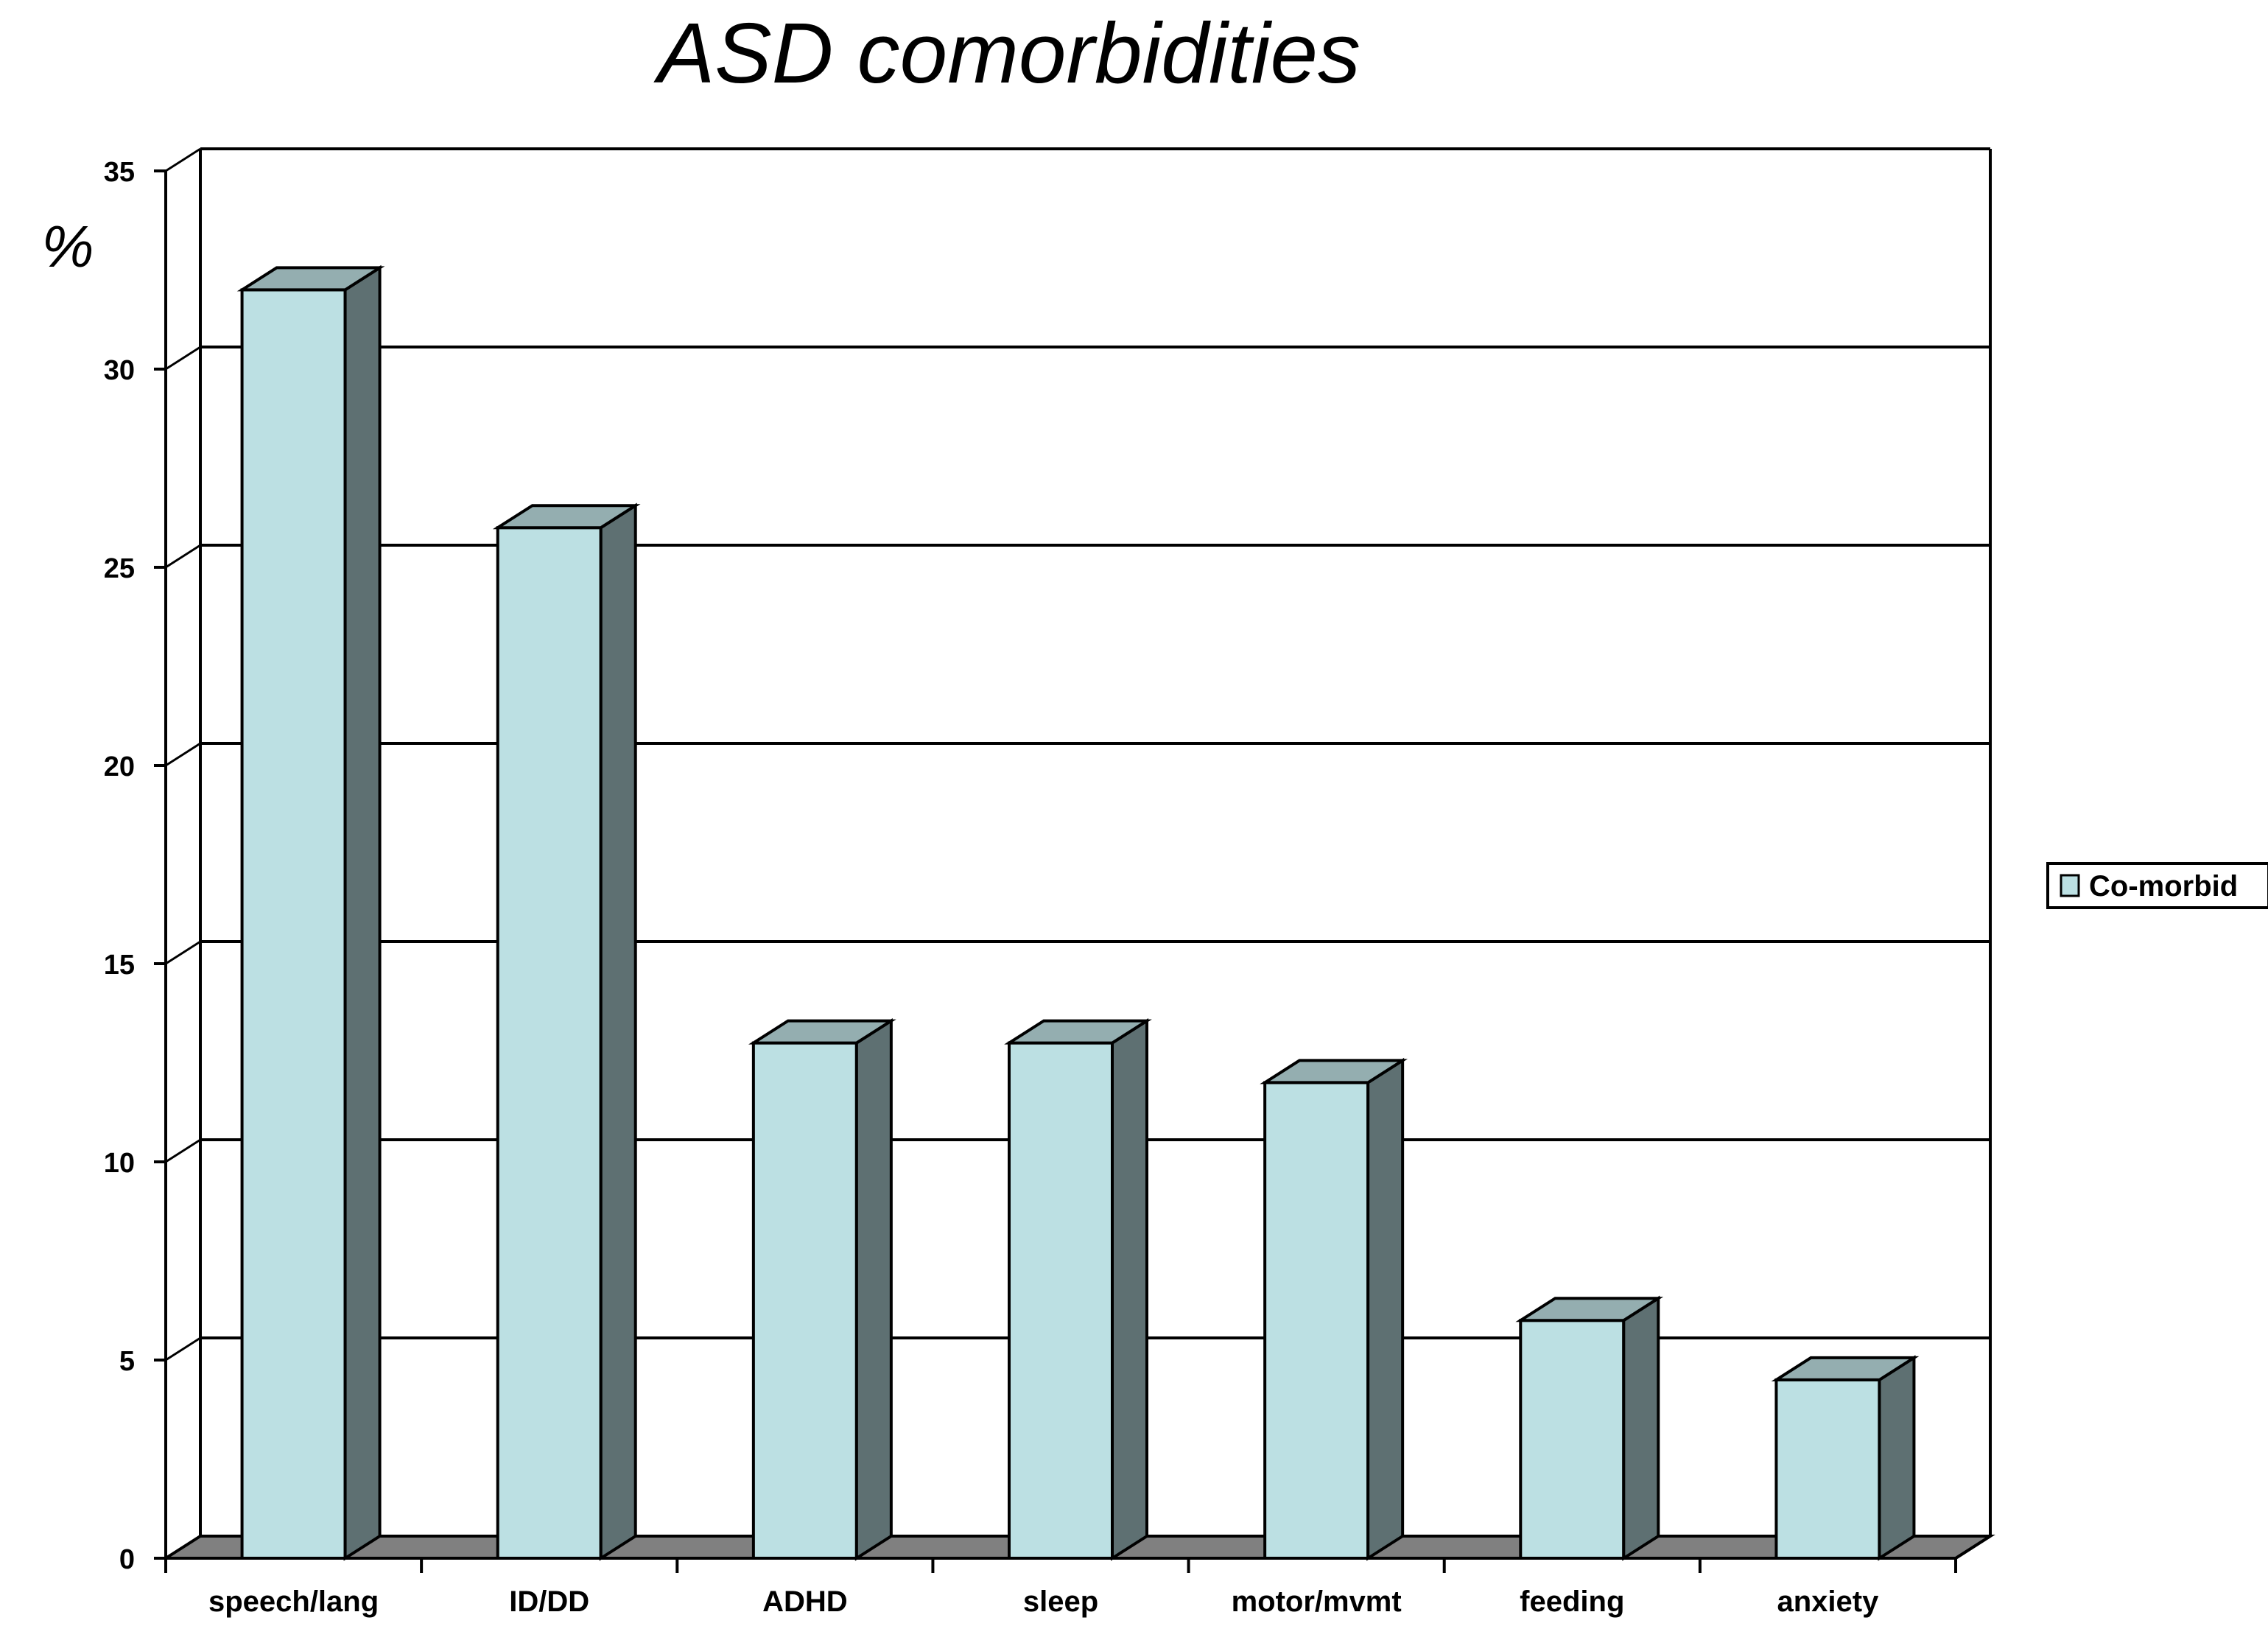 Image resolution: width=2268 pixels, height=1626 pixels. What do you see at coordinates (2163, 886) in the screenshot?
I see `legend-label: Co-morbid` at bounding box center [2163, 886].